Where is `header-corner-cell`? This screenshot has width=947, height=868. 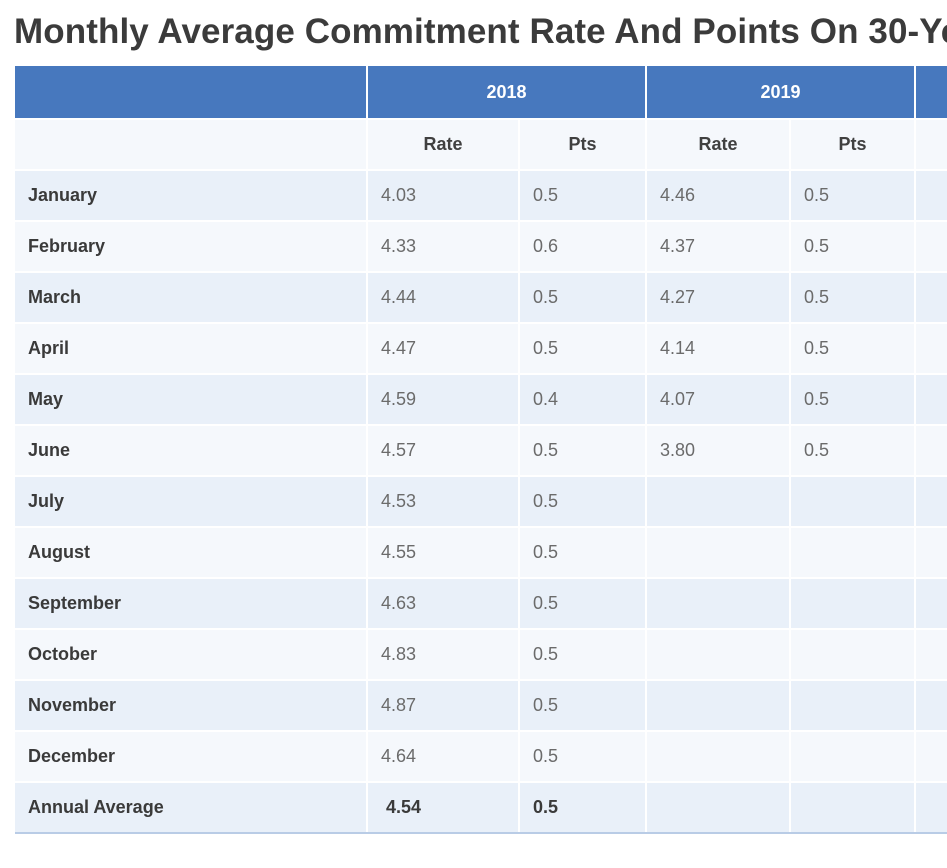
header-corner-cell is located at coordinates (191, 93).